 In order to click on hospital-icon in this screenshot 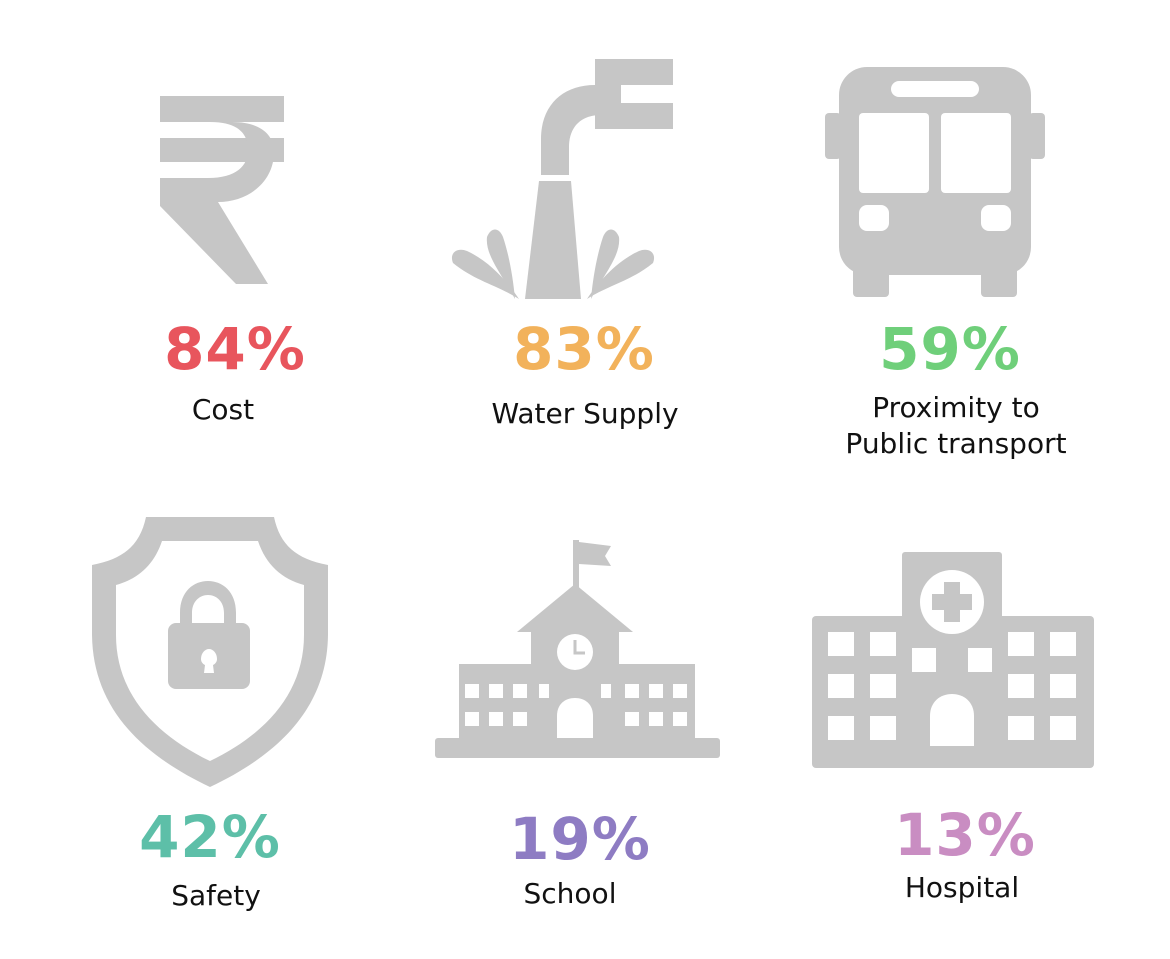, I will do `click(952, 660)`.